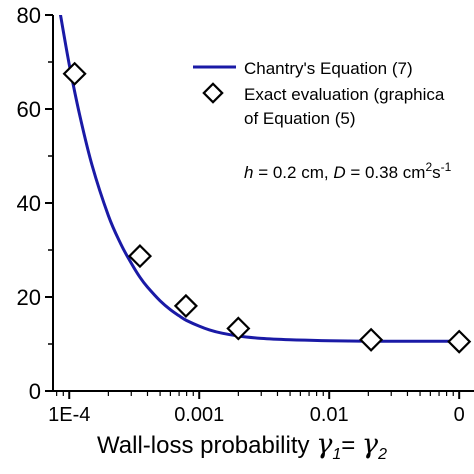 The width and height of the screenshot is (474, 474). I want to click on x-tick-label-1: 0.001, so click(199, 415).